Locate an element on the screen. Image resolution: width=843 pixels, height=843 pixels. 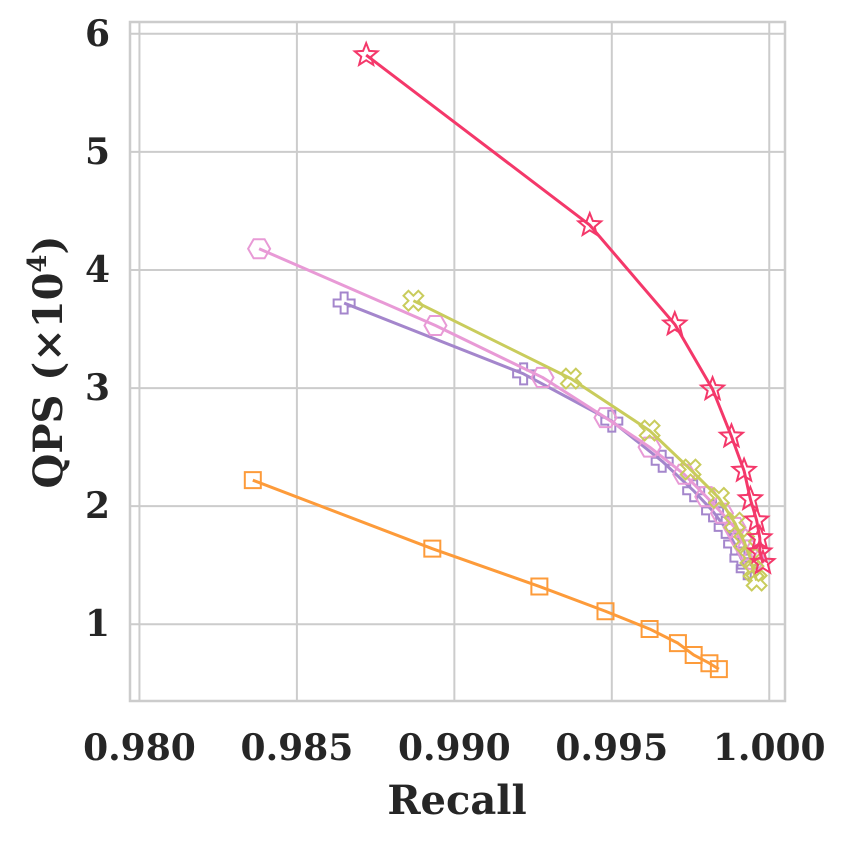
y-tick-label: 4 is located at coordinates (97, 270).